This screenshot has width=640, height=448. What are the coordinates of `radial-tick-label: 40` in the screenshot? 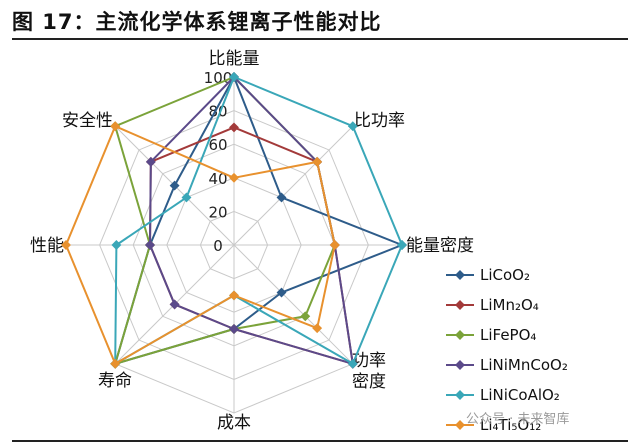 It's located at (217, 179).